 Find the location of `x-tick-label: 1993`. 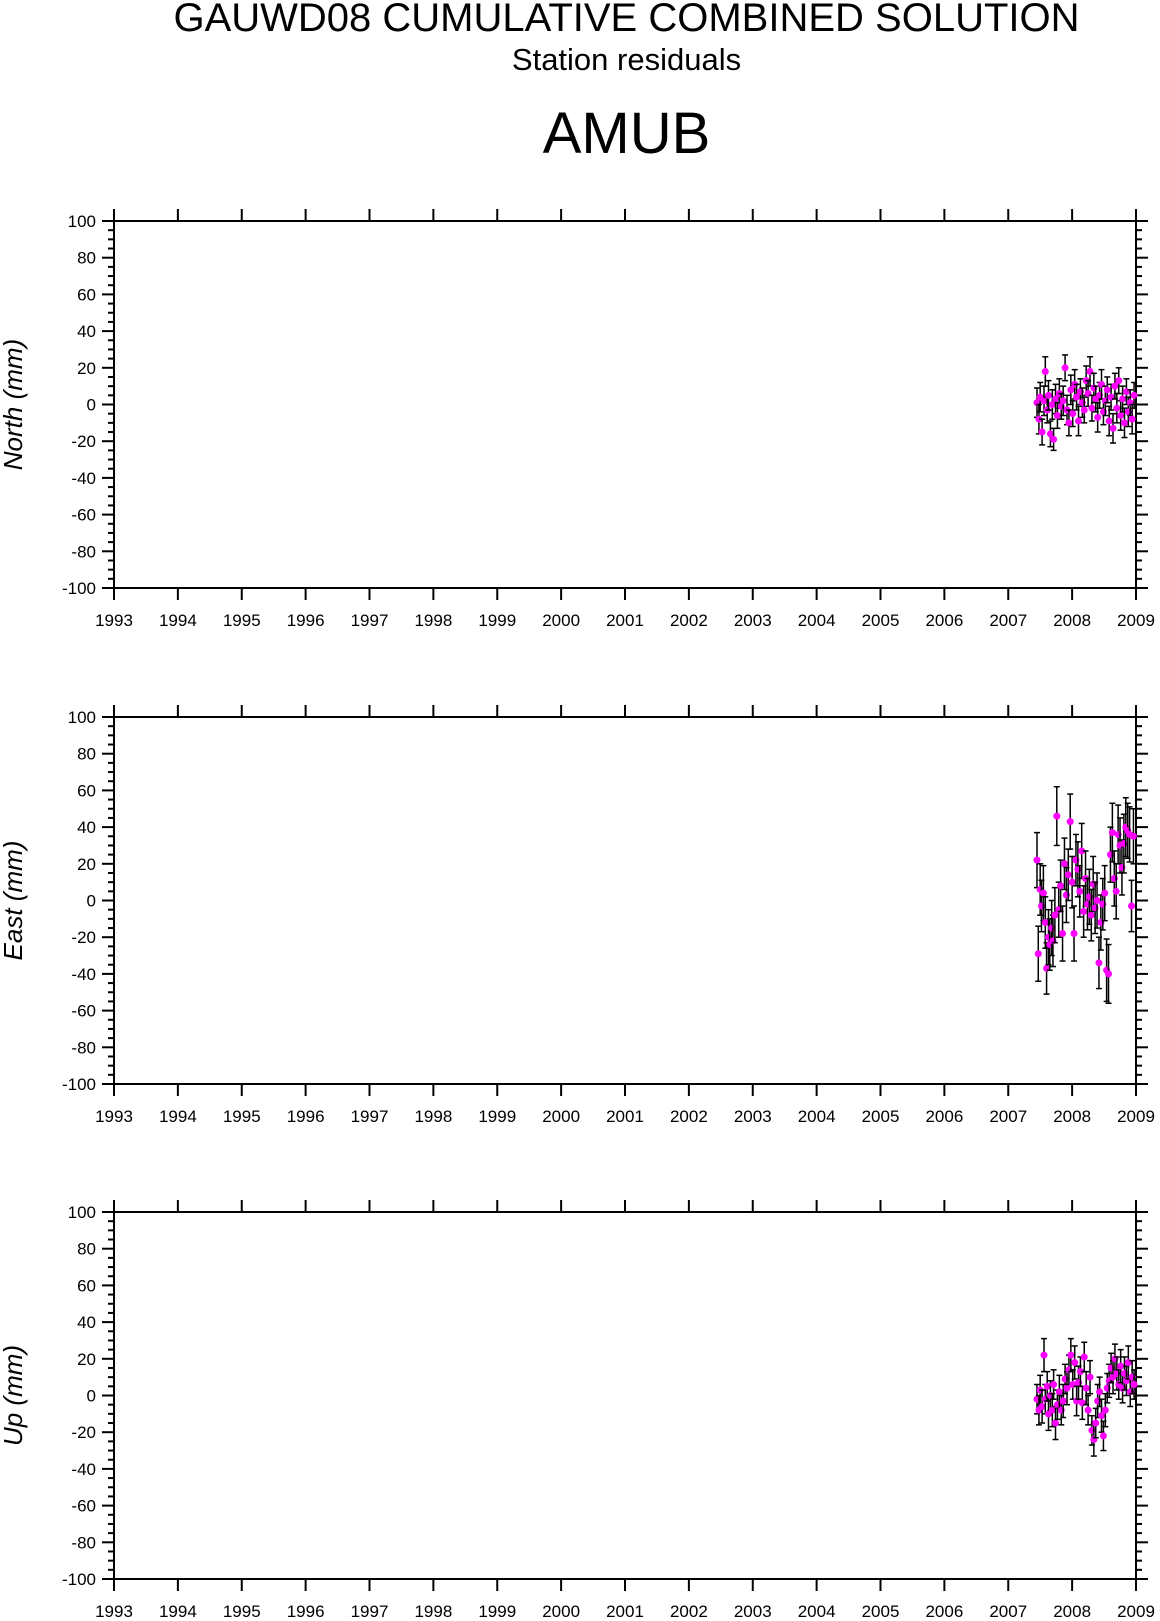

x-tick-label: 1993 is located at coordinates (114, 1611).